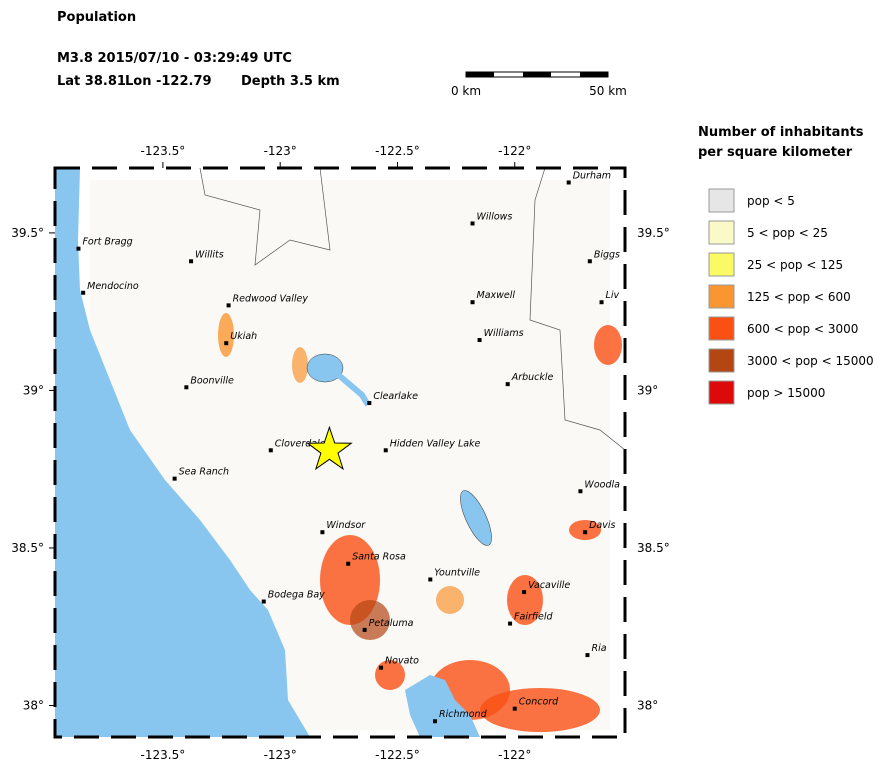 The image size is (880, 773). What do you see at coordinates (113, 286) in the screenshot?
I see `city-label: Mendocino` at bounding box center [113, 286].